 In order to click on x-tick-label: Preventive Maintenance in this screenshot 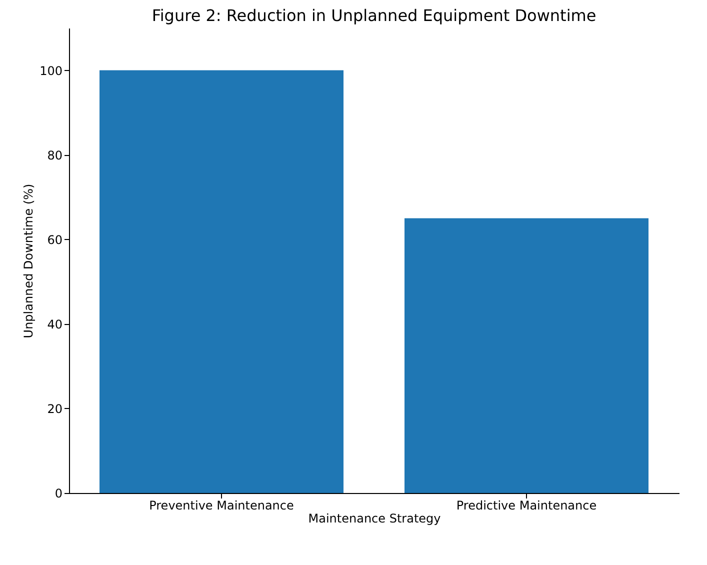, I will do `click(221, 505)`.